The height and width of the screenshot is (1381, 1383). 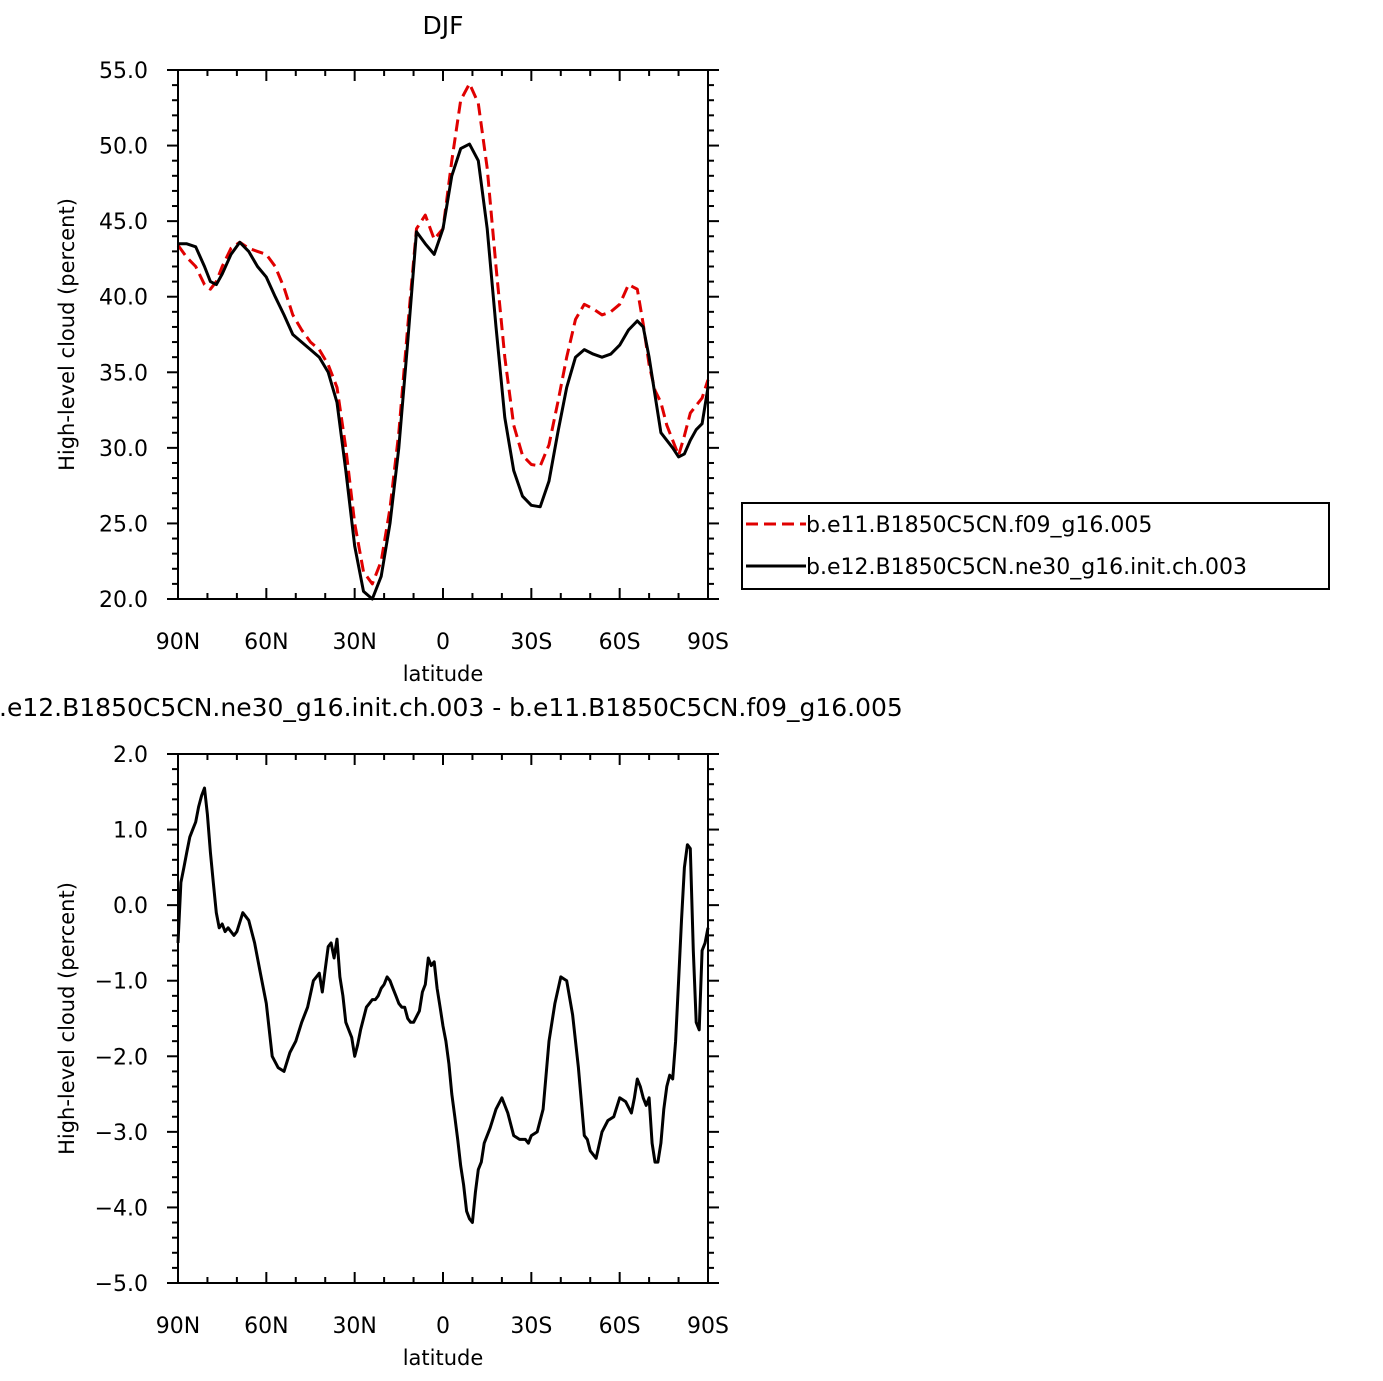 I want to click on legend-box, so click(x=1035, y=546).